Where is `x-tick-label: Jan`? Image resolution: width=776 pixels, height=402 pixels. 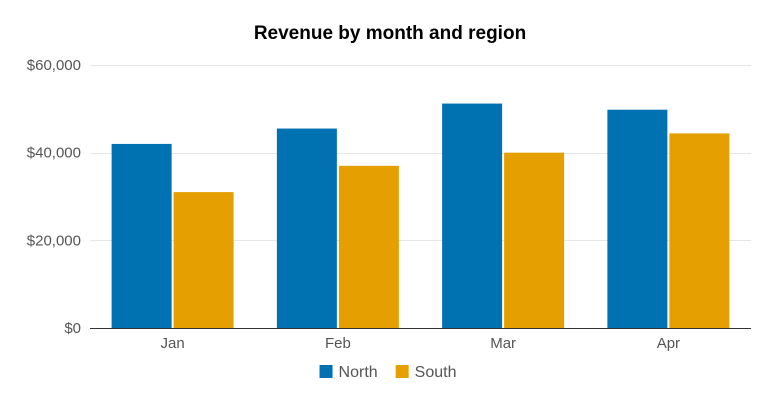
x-tick-label: Jan is located at coordinates (173, 343).